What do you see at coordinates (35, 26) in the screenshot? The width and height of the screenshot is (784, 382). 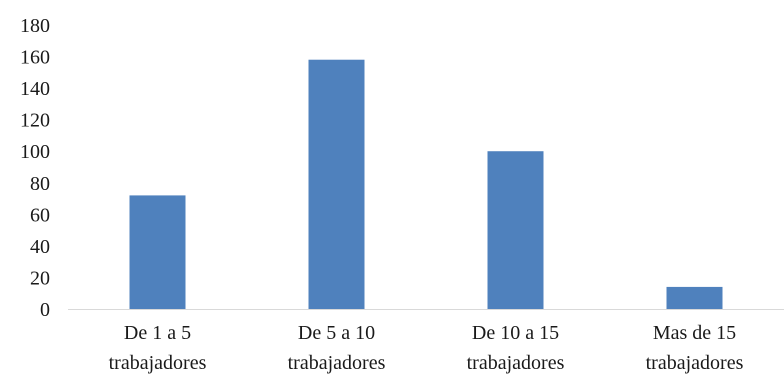 I see `y-tick-label: 180` at bounding box center [35, 26].